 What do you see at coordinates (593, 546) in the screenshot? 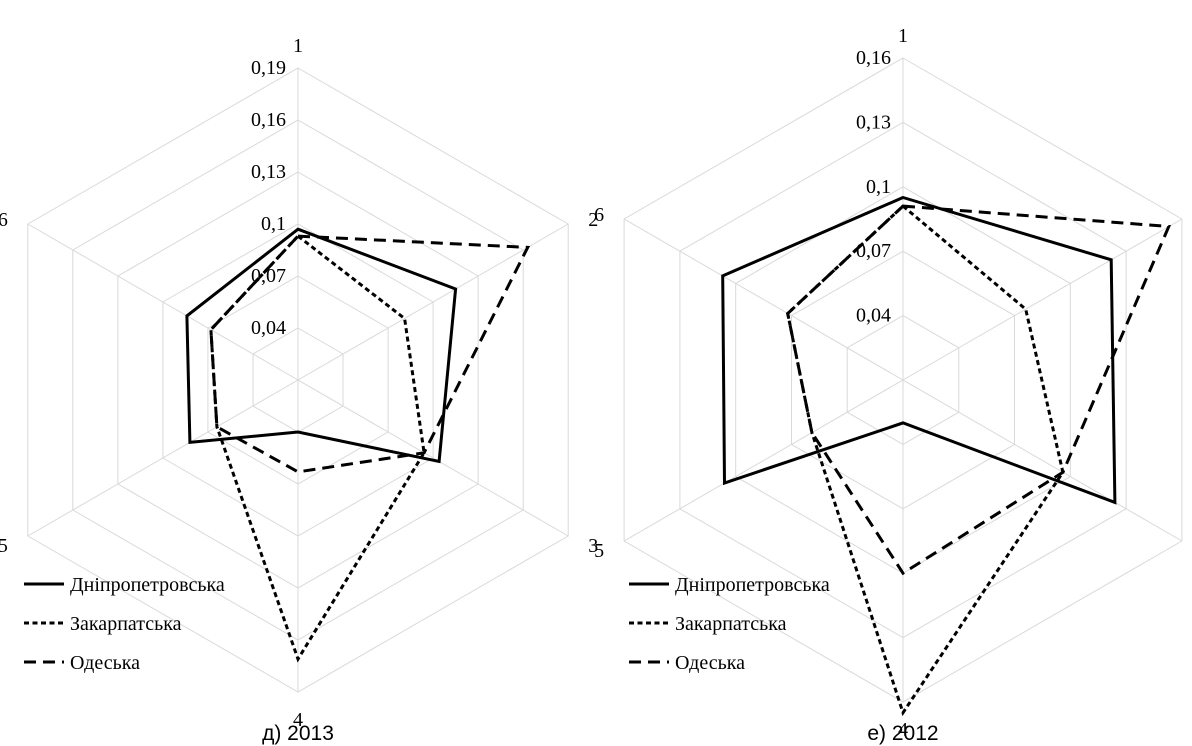
I see `axis-label-3: 3` at bounding box center [593, 546].